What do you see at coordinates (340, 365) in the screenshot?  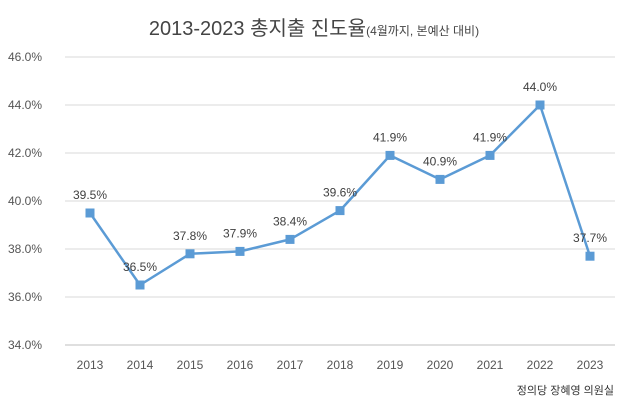 I see `x-tick-label: 2018` at bounding box center [340, 365].